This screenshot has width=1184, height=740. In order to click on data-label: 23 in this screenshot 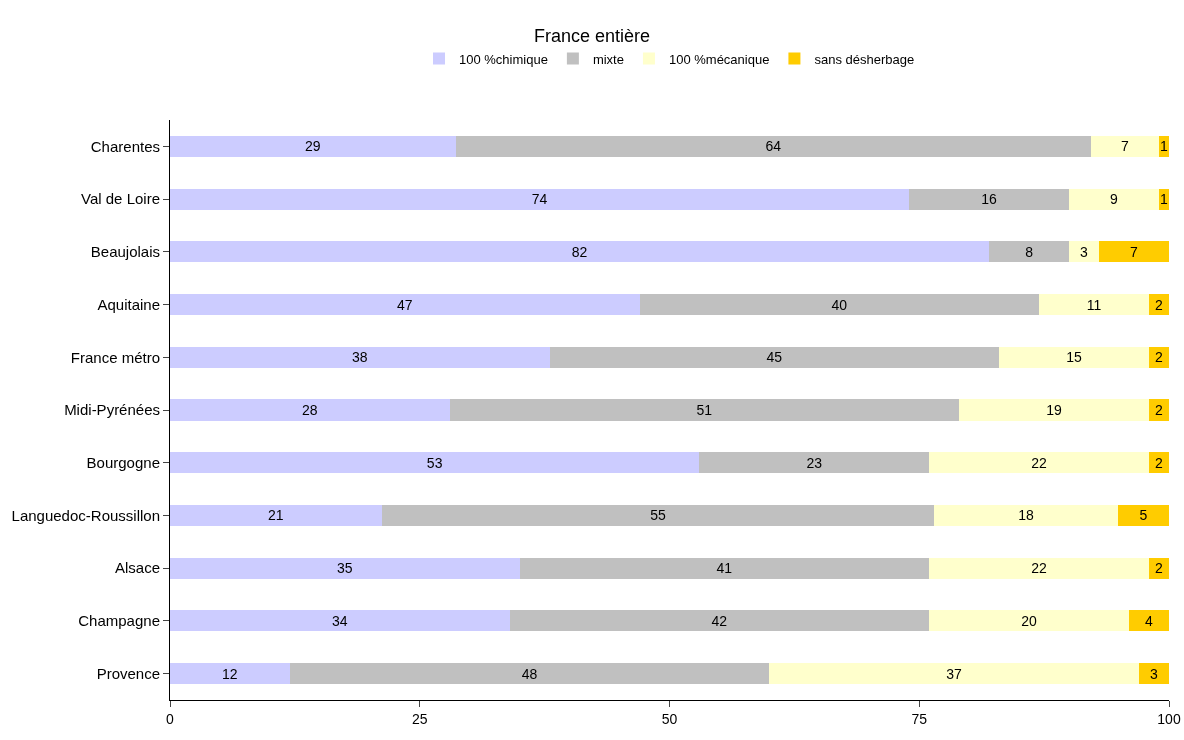, I will do `click(814, 462)`.